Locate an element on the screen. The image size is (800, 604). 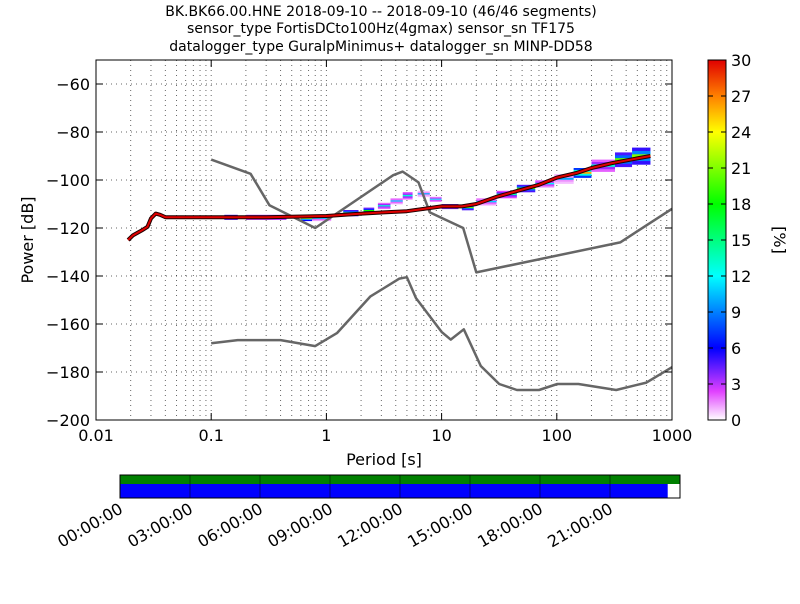
x-tick-label: 10 is located at coordinates (441, 435).